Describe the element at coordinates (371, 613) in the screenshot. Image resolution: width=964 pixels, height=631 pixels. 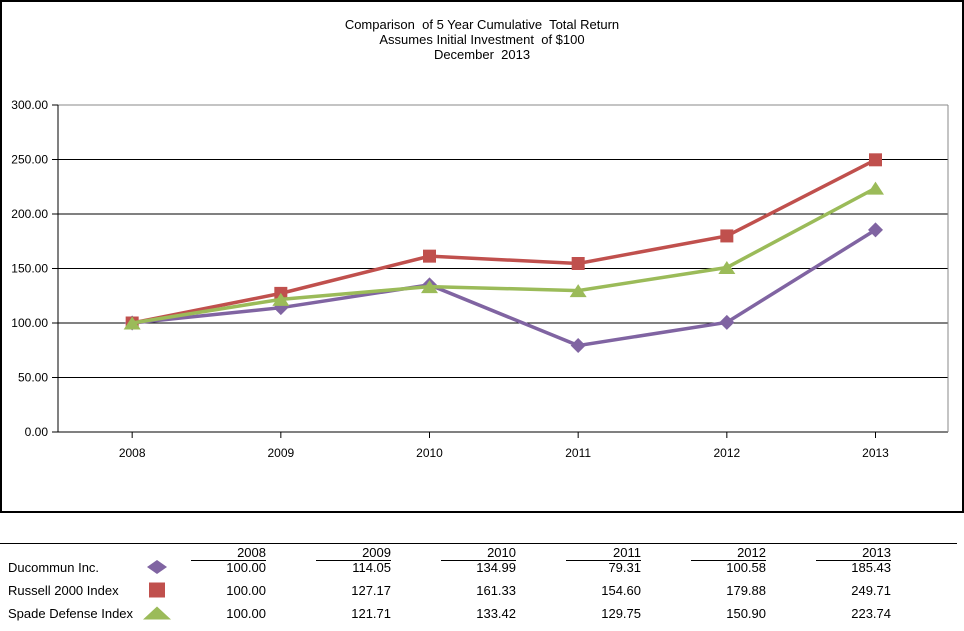
I see `value-cell: 121.71` at that location.